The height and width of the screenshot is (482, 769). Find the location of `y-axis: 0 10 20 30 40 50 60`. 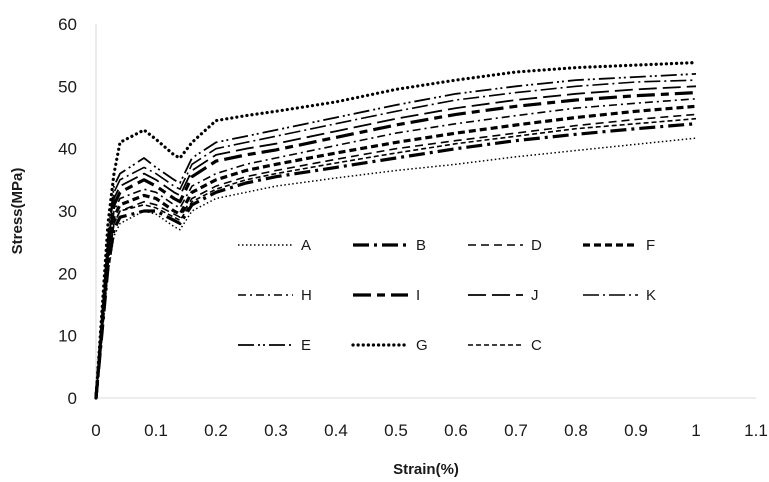

y-axis: 0 10 20 30 40 50 60 is located at coordinates (77, 211).